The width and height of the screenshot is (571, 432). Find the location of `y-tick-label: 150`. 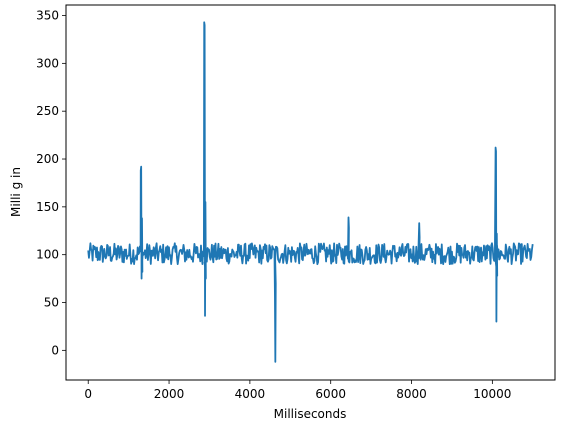

y-tick-label: 150 is located at coordinates (47, 207).